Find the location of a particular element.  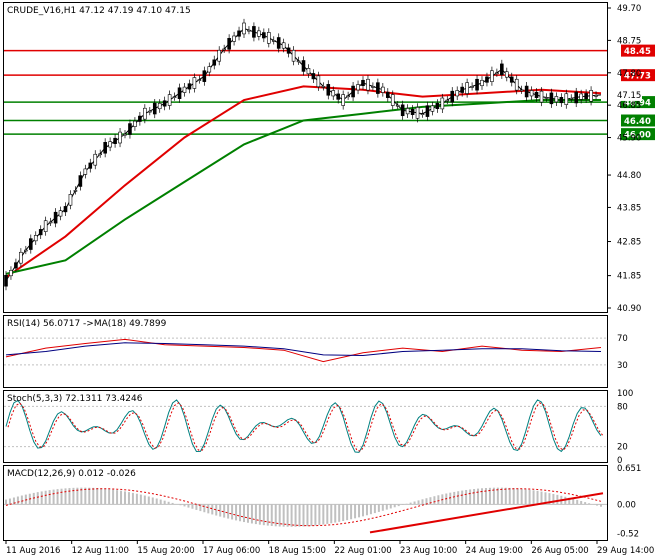

x-tick-label-0: 11 Aug 2016 is located at coordinates (33, 551).